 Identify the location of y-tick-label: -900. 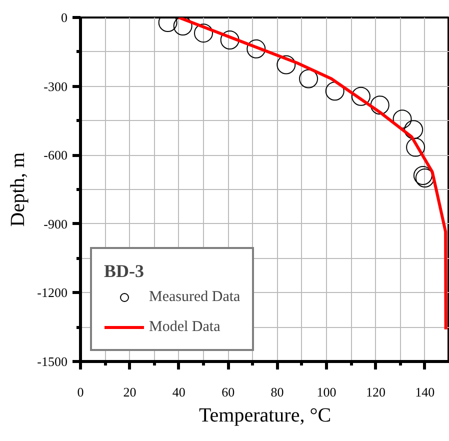
(56, 224).